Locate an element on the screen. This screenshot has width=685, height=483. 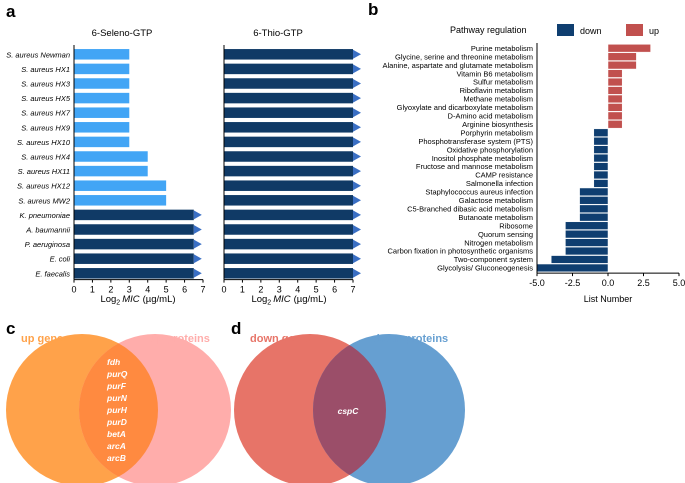
chart-a1-xticklabel-2: 2 is located at coordinates (110, 290).